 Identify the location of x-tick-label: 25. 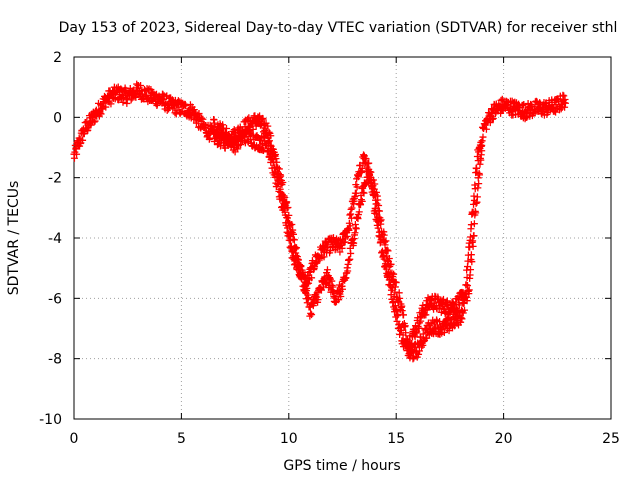
(611, 439).